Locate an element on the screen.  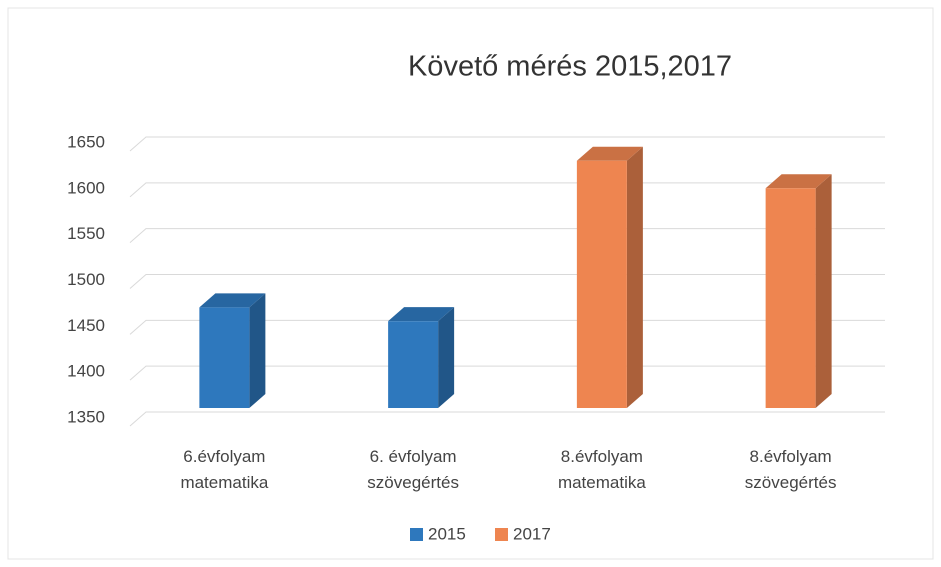
y-tick-label: 1500 is located at coordinates (86, 279).